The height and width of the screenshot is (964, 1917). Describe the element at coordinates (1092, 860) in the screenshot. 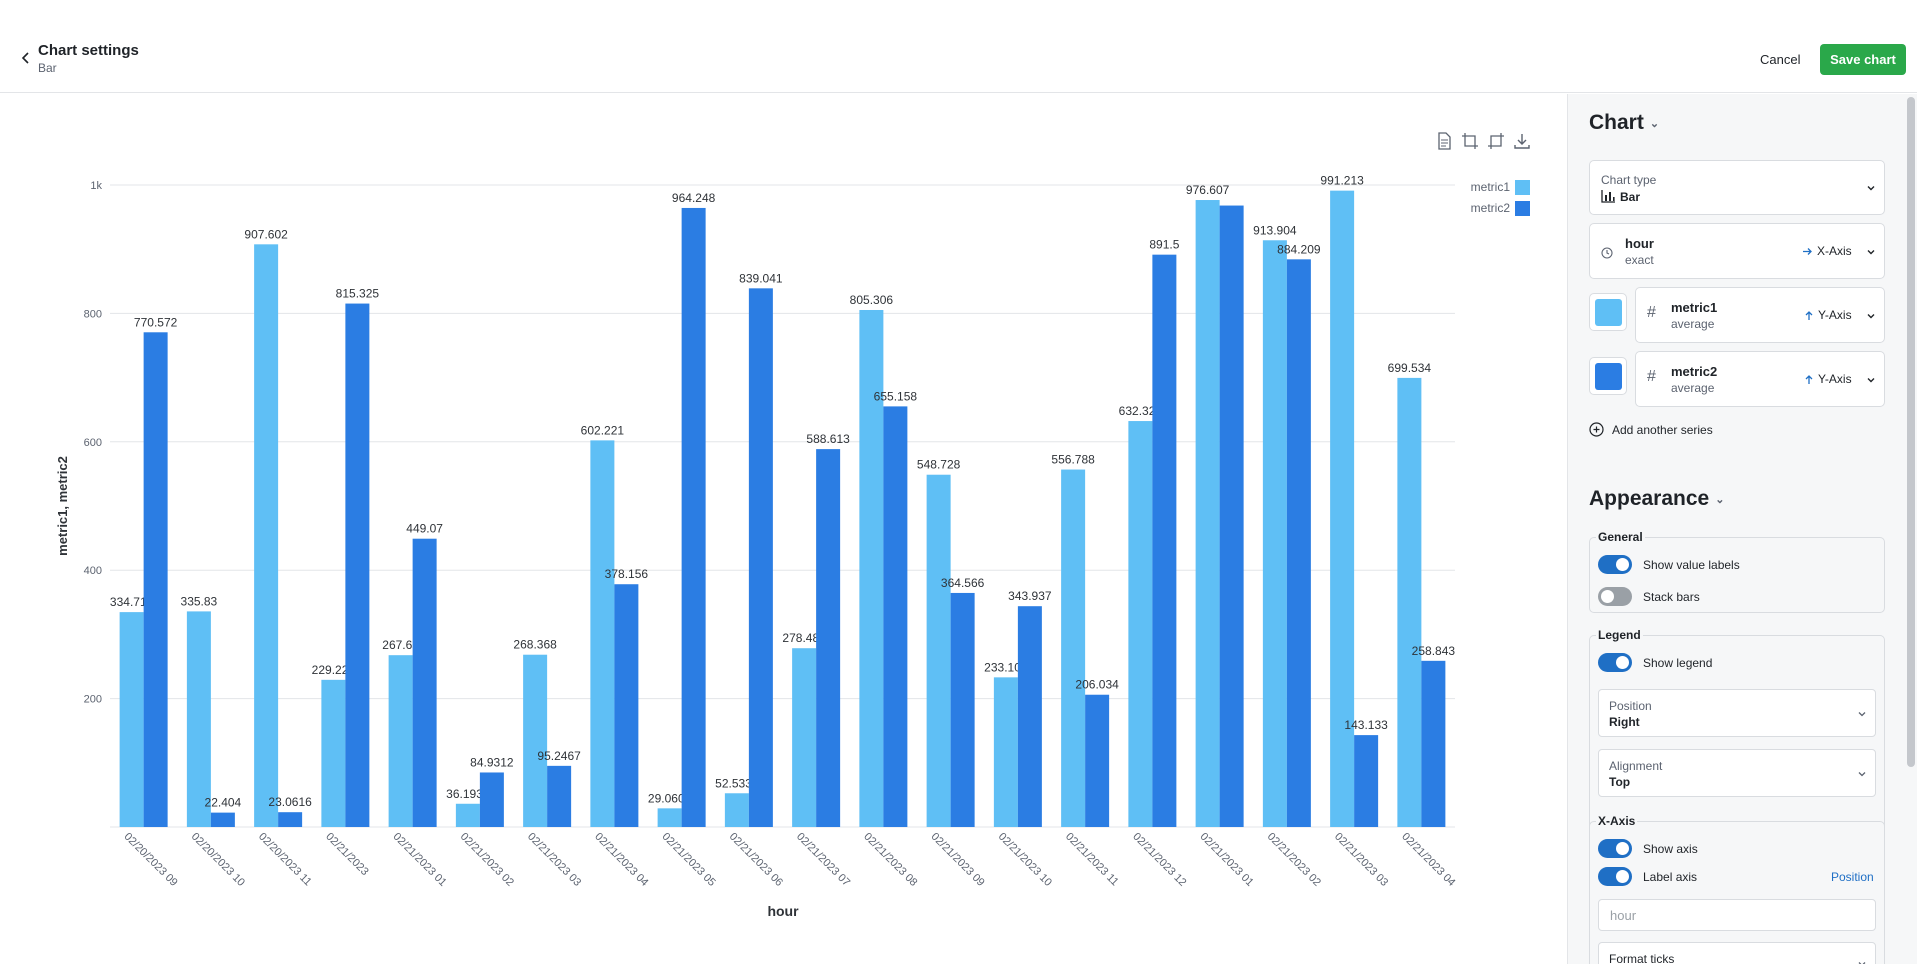

I see `x-tick-label: 02/21/2023 11` at that location.